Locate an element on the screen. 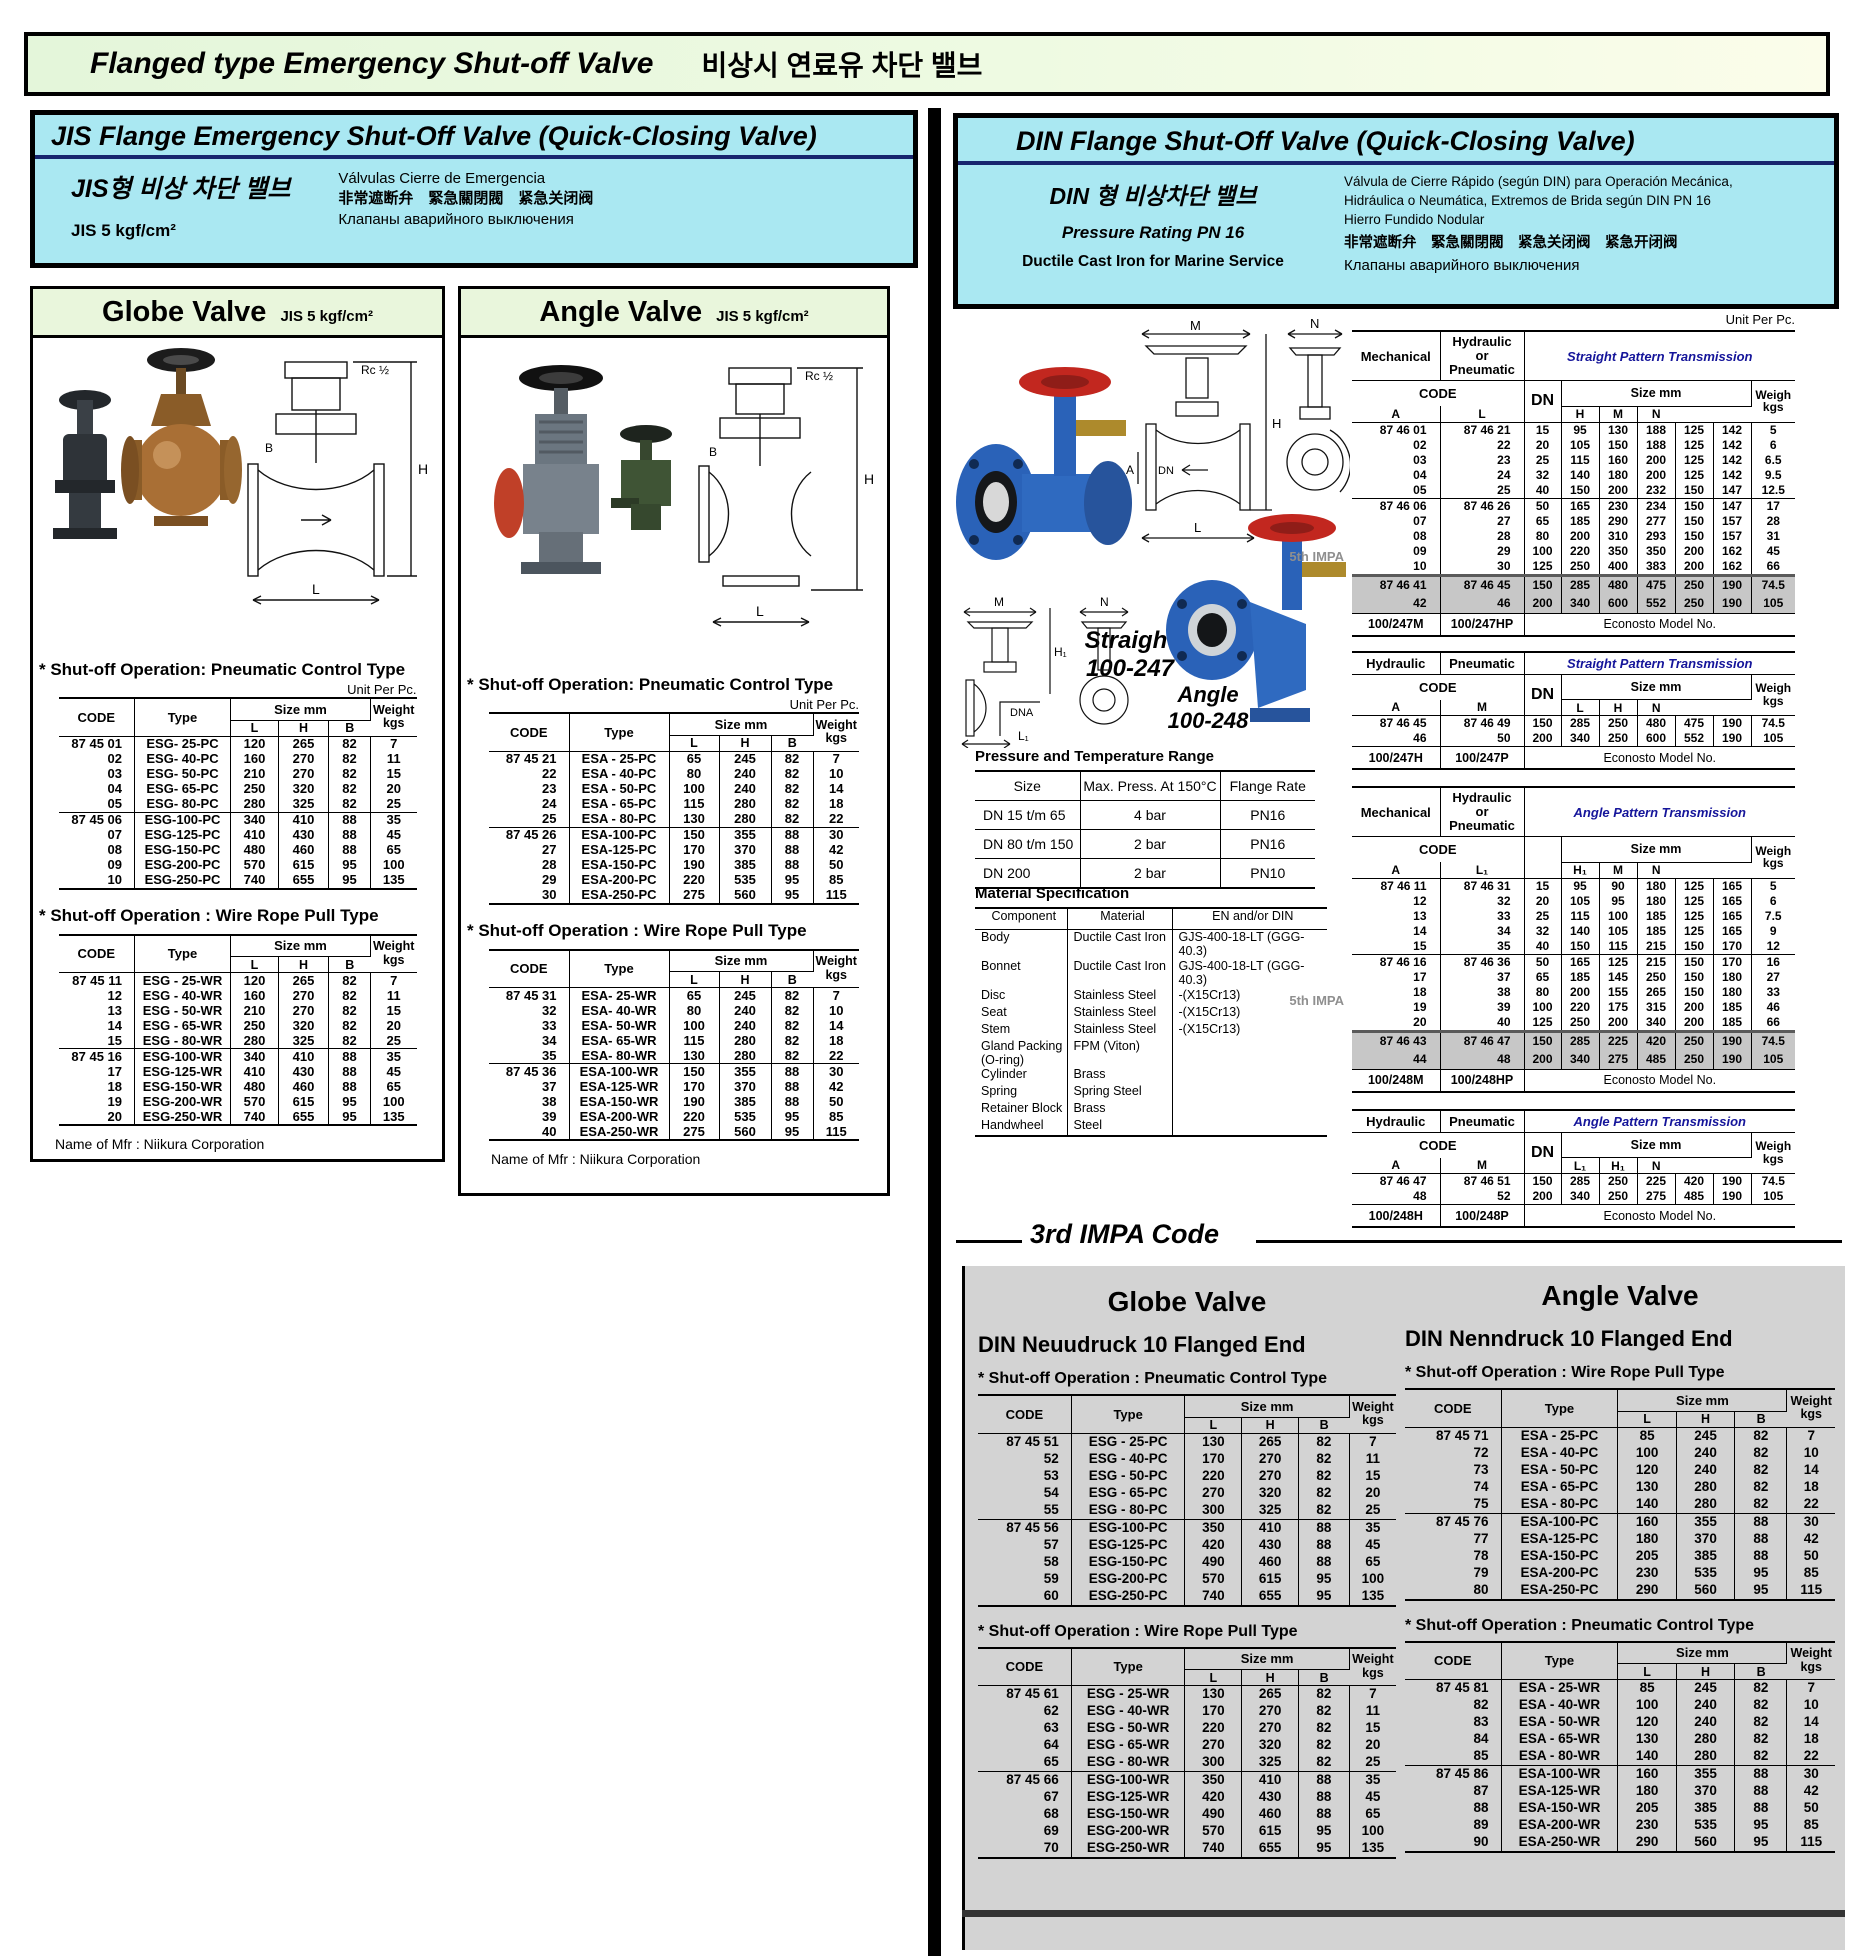 The width and height of the screenshot is (1852, 1956). col-material: Material is located at coordinates (1120, 919).